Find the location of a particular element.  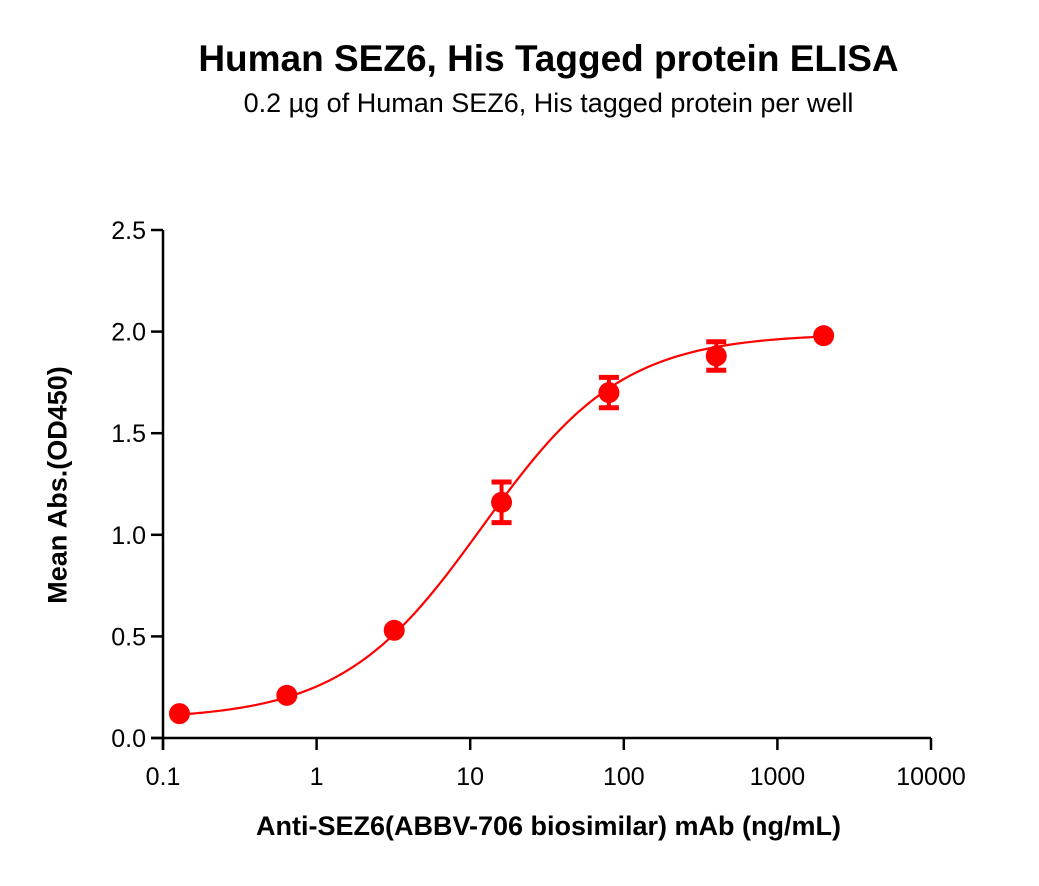

x-tick-label: 1 is located at coordinates (317, 777).